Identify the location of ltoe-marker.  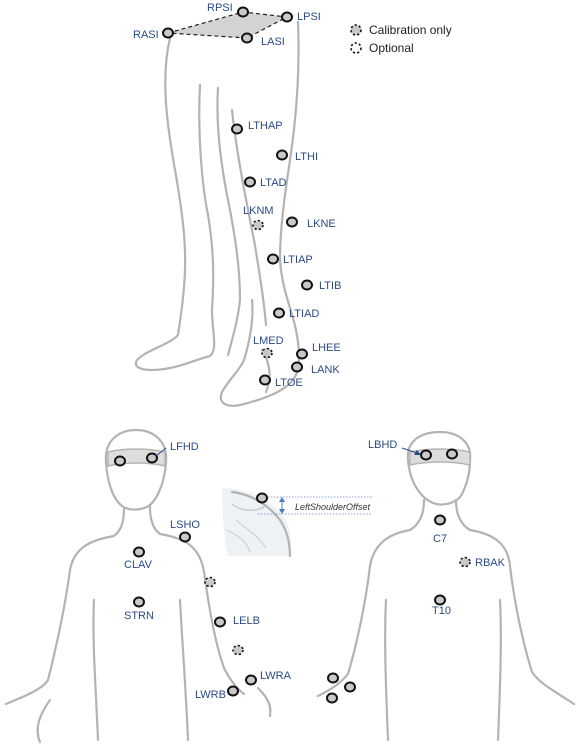
(265, 380).